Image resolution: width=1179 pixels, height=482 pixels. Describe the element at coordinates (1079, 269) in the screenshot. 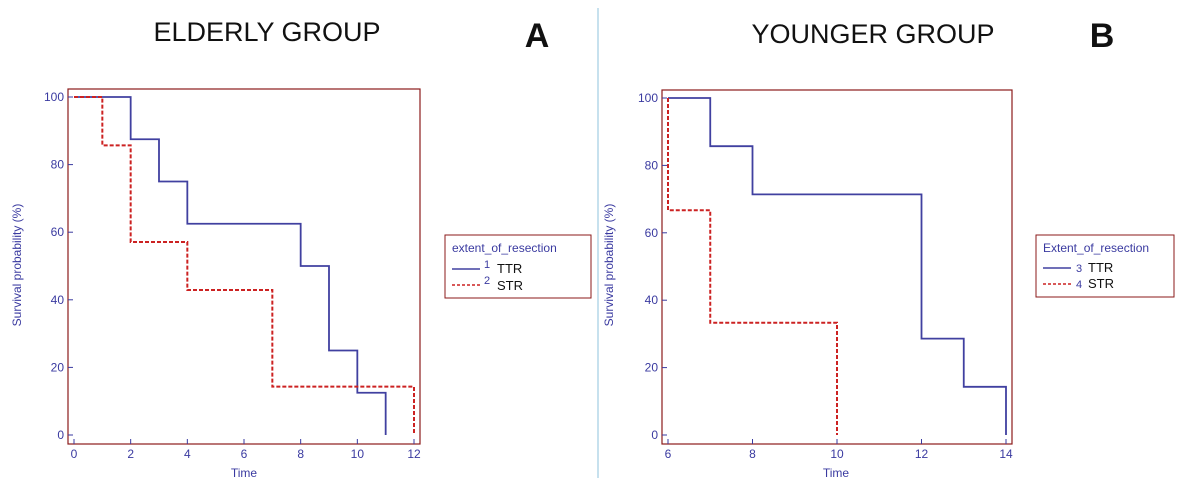

I see `panel-b-legend-code-3: 3` at that location.